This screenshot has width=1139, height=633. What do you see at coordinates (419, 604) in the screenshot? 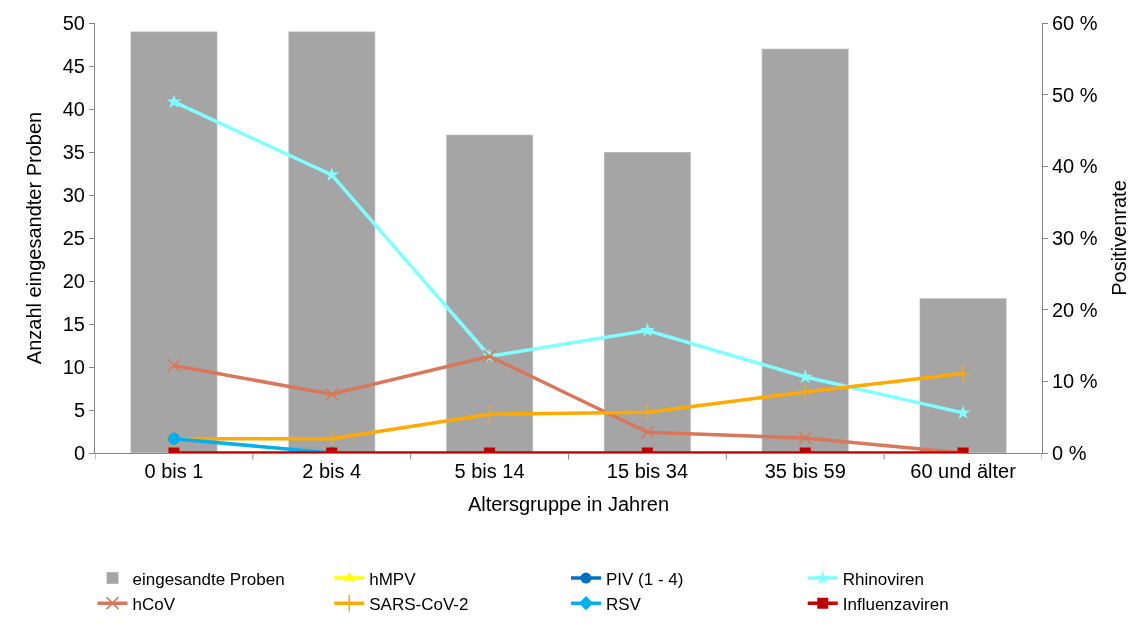
I see `legend-label: SARS-CoV-2` at bounding box center [419, 604].